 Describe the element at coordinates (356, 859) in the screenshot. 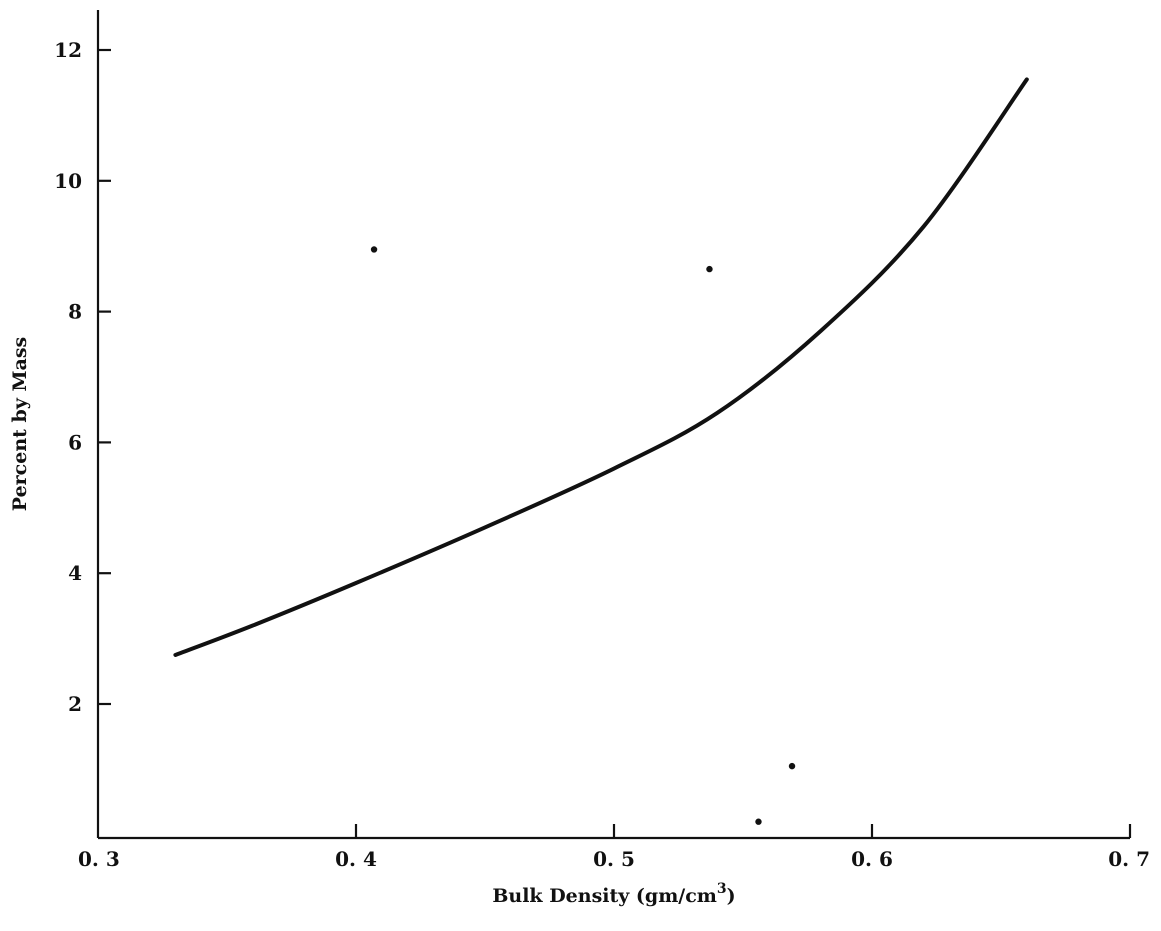

I see `x-tick-label: 0. 4` at that location.